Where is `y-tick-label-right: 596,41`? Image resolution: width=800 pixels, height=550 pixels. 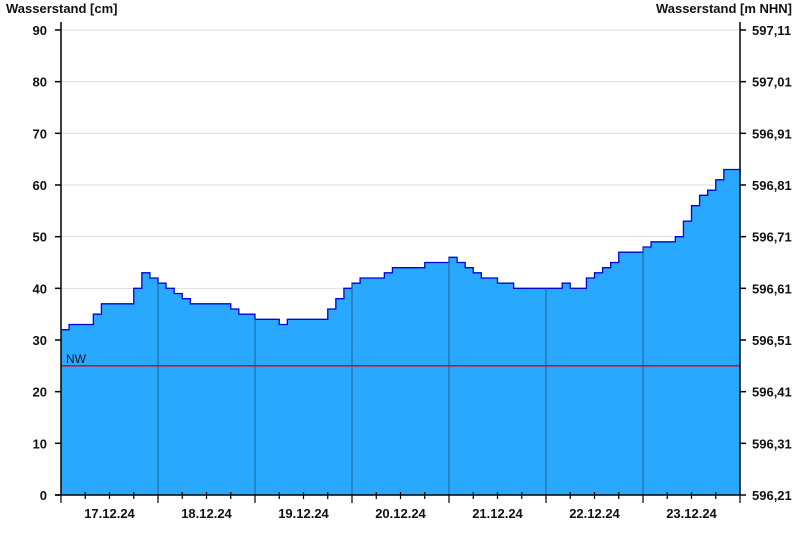 y-tick-label-right: 596,41 is located at coordinates (772, 392).